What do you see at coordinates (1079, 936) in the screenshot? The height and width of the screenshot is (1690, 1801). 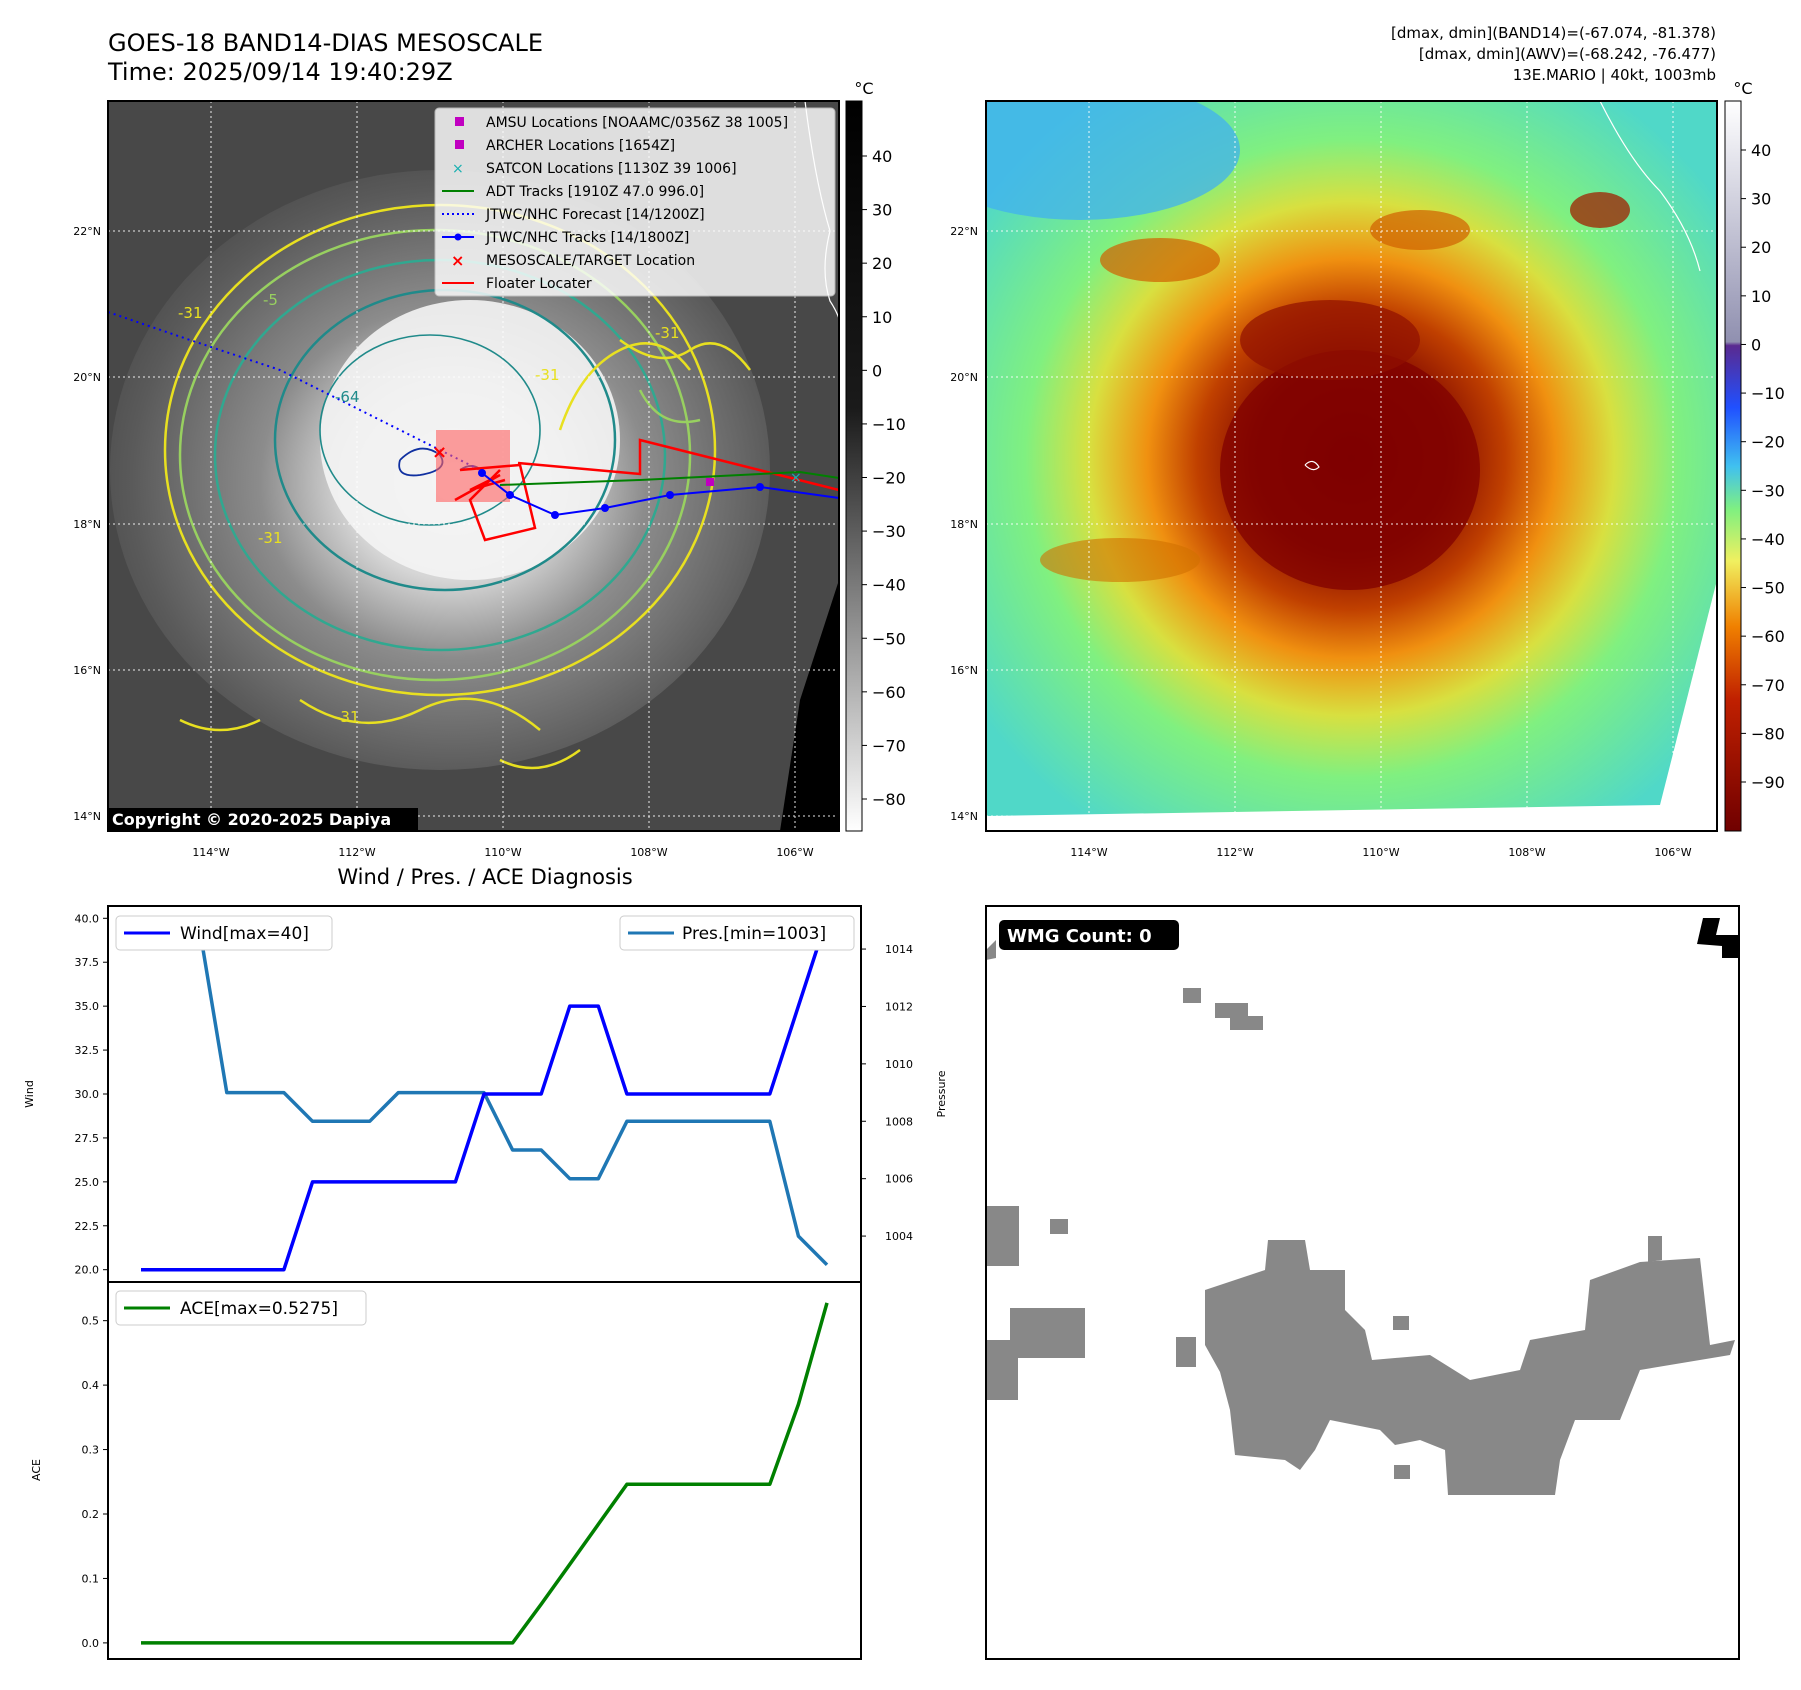 I see `wmg-count-label: WMG Count: 0` at bounding box center [1079, 936].